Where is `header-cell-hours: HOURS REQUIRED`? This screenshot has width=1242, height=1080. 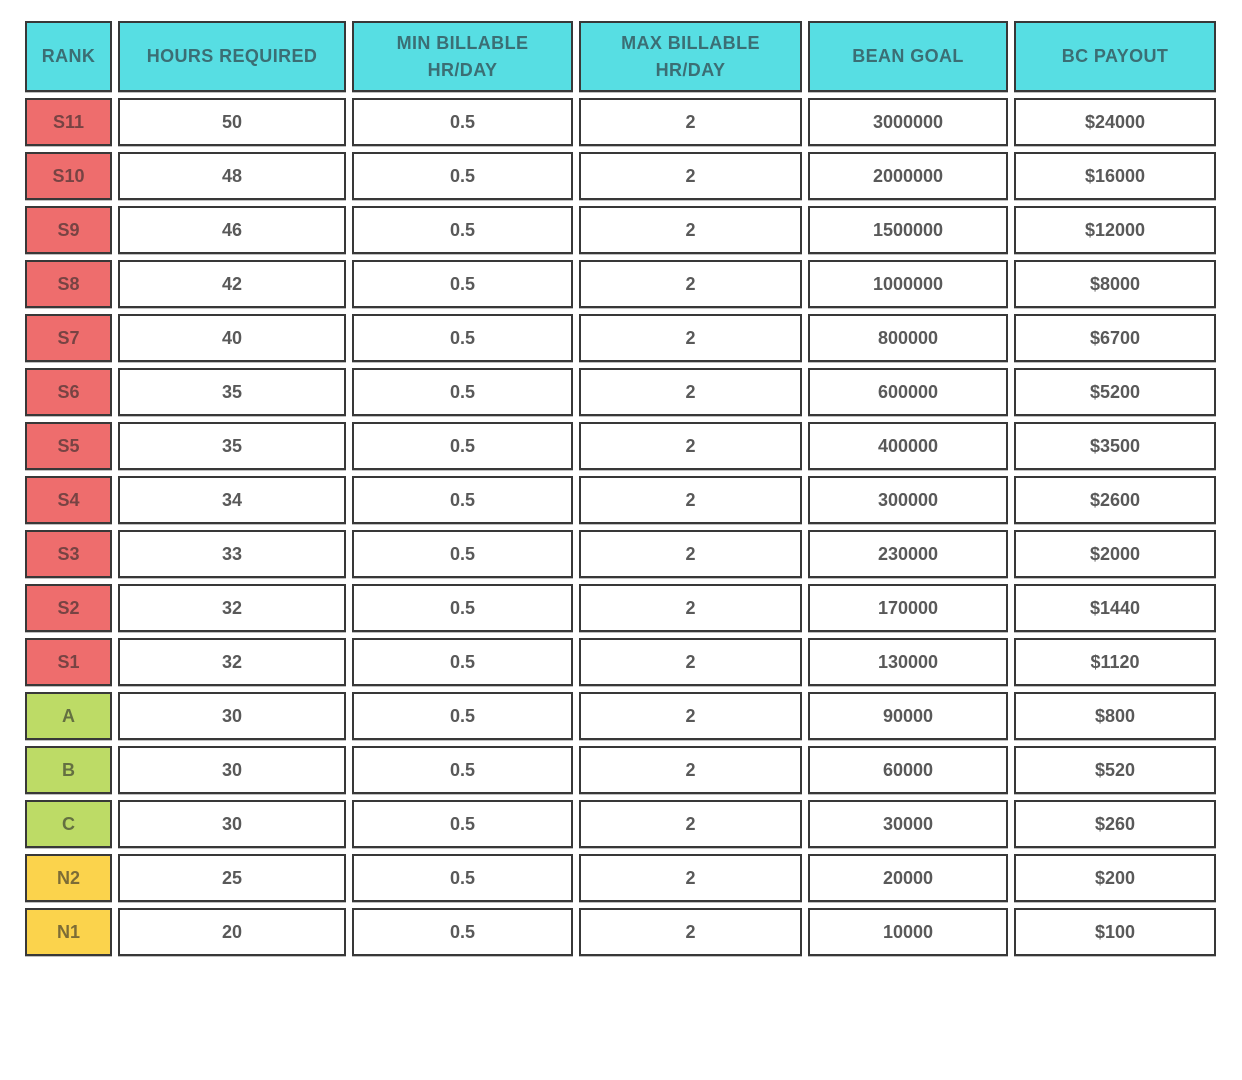
header-cell-hours: HOURS REQUIRED is located at coordinates (232, 56).